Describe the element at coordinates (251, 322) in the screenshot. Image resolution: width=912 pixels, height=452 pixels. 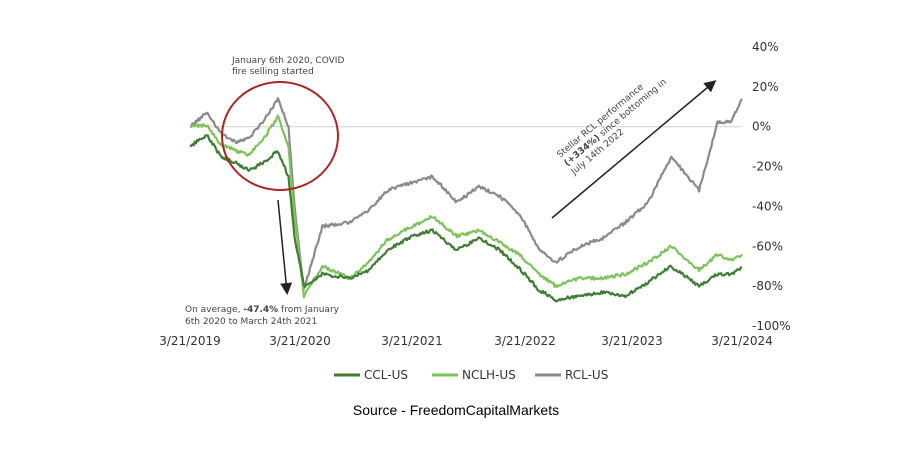
I see `avg-note-line2: 6th 2020 to March 24th 2021` at that location.